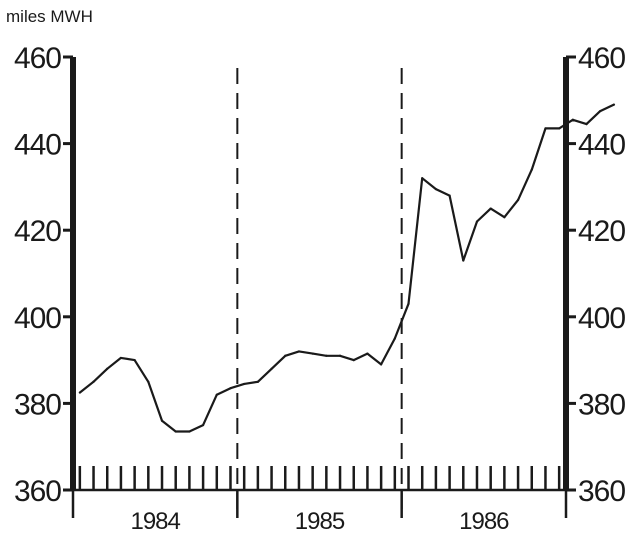  What do you see at coordinates (37, 404) in the screenshot?
I see `y-tick-label-left: 380` at bounding box center [37, 404].